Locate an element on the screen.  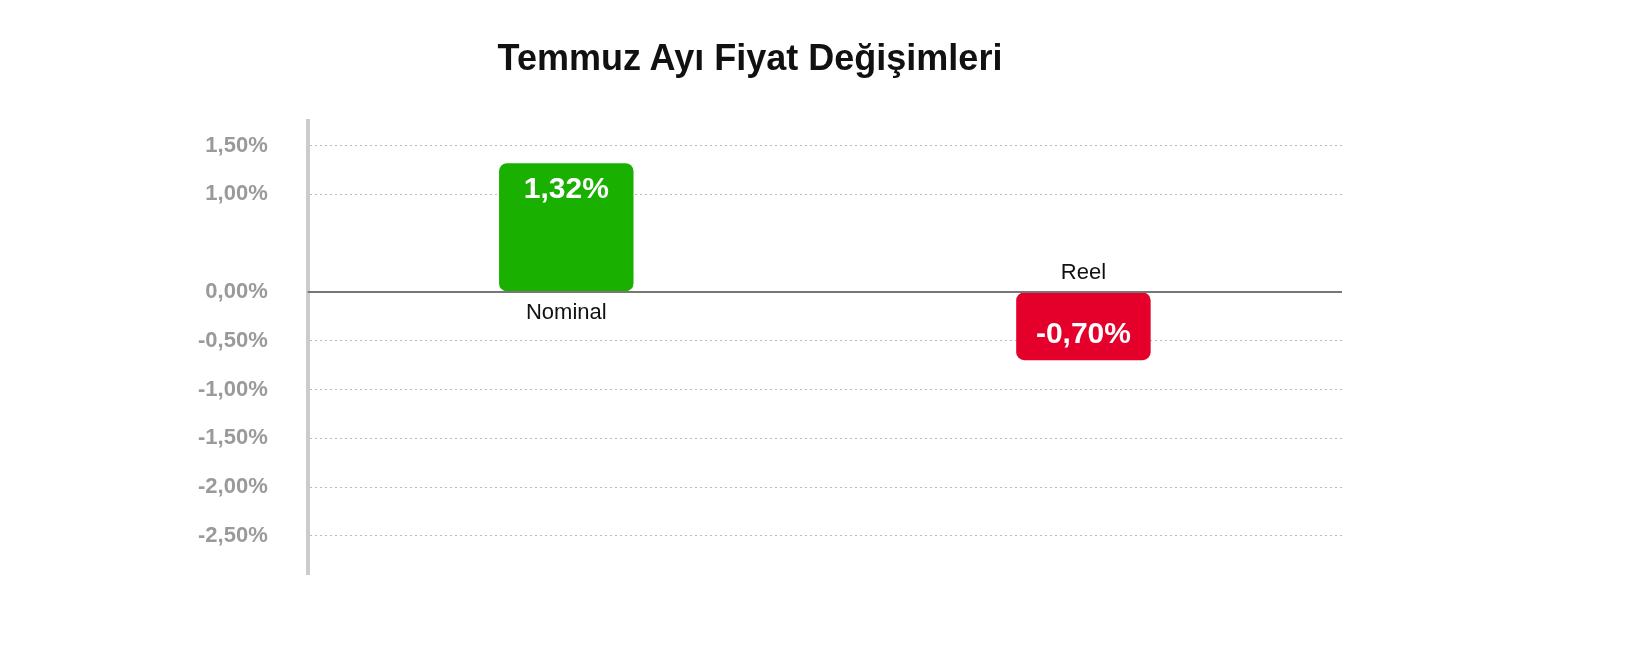
y-tick-label: -1,00% is located at coordinates (232, 388).